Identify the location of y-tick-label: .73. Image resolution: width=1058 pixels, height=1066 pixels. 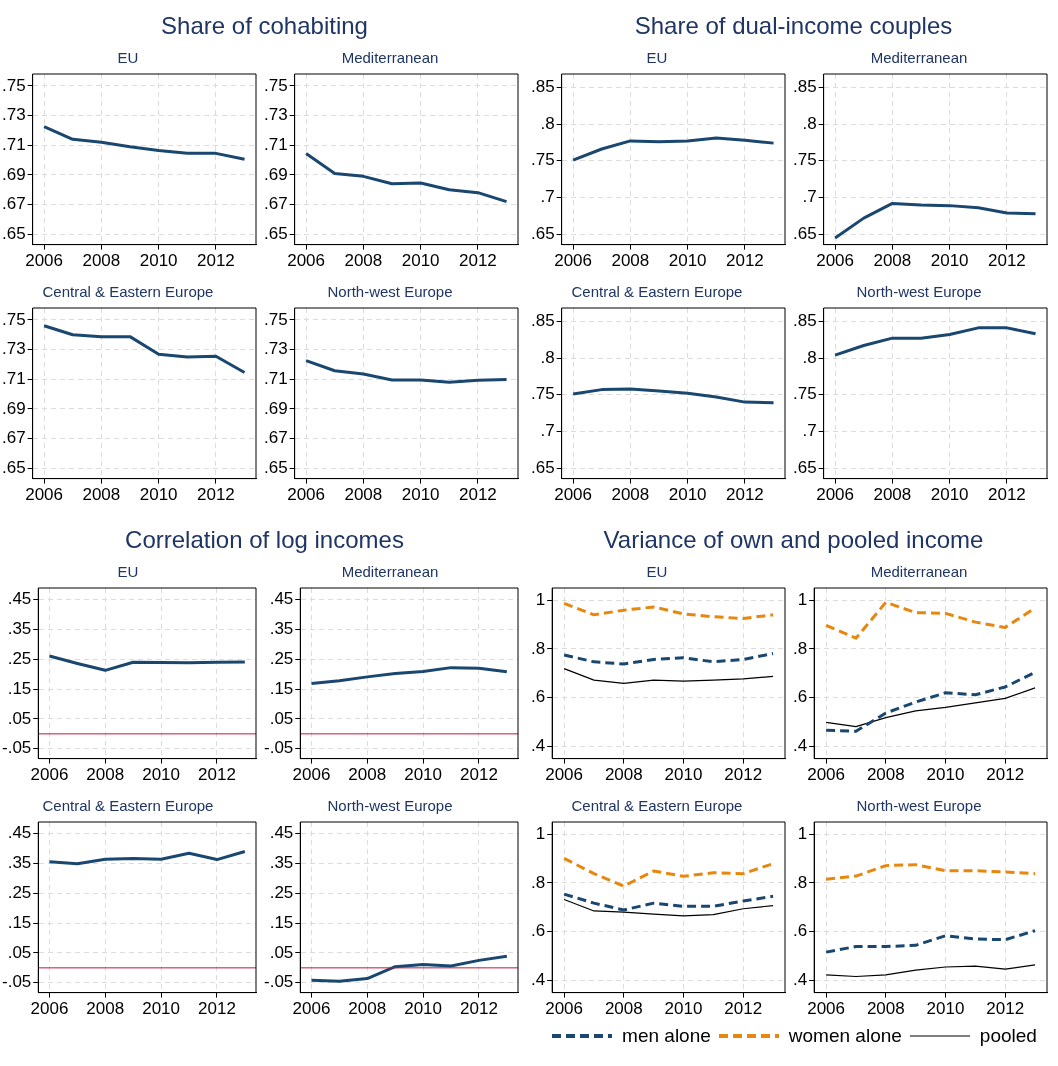
(13, 115).